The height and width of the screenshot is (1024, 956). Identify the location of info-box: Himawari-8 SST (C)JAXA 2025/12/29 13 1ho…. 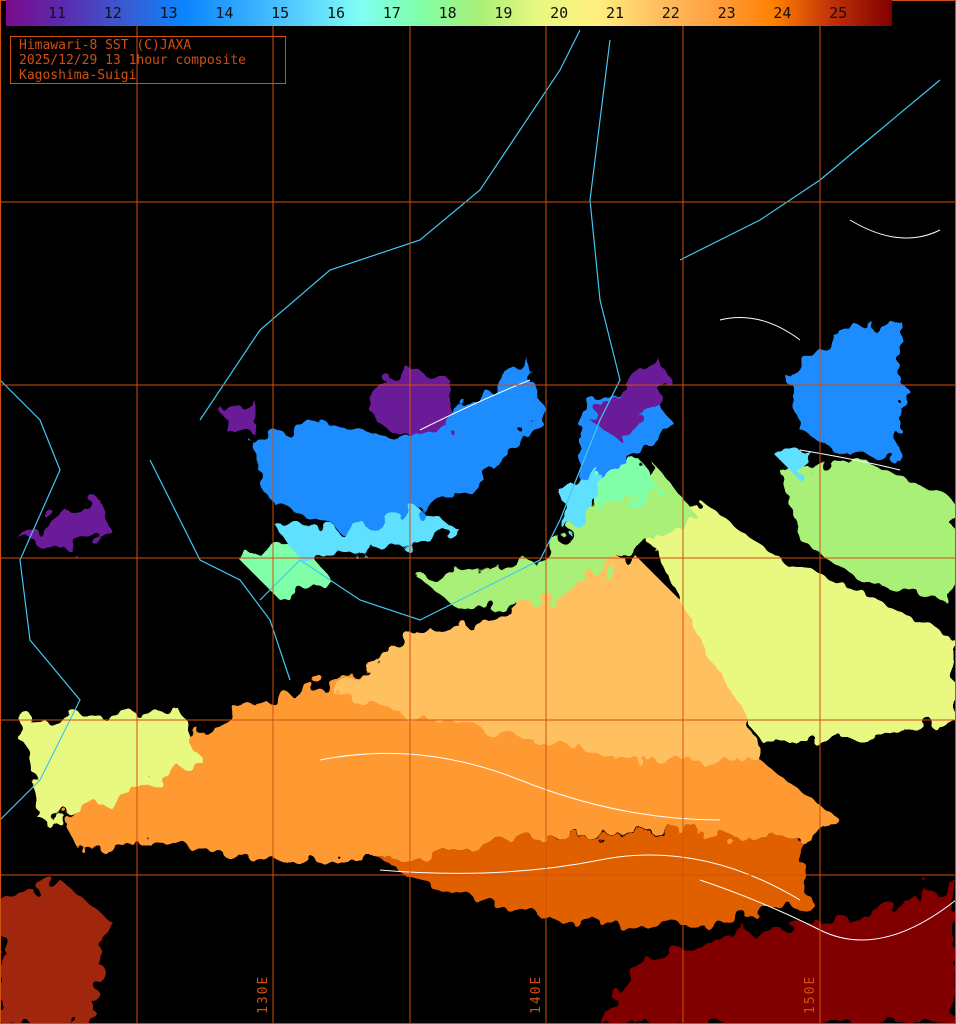
(148, 60).